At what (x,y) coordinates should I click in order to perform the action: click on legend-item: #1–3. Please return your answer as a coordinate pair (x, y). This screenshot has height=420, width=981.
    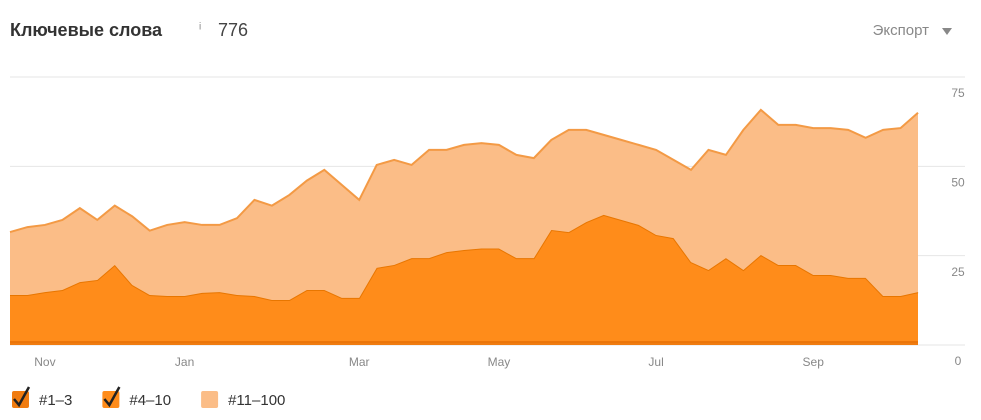
    Looking at the image, I should click on (42, 397).